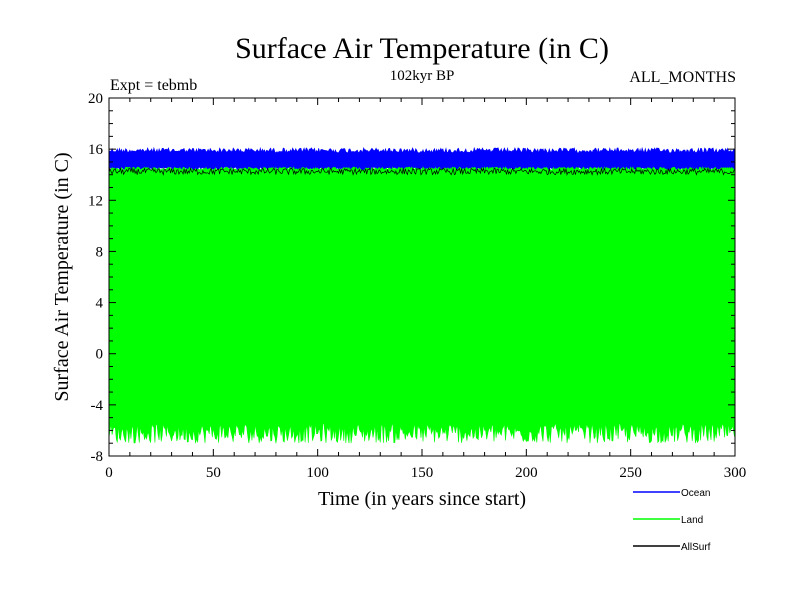  I want to click on x-tick-label: 50, so click(213, 473).